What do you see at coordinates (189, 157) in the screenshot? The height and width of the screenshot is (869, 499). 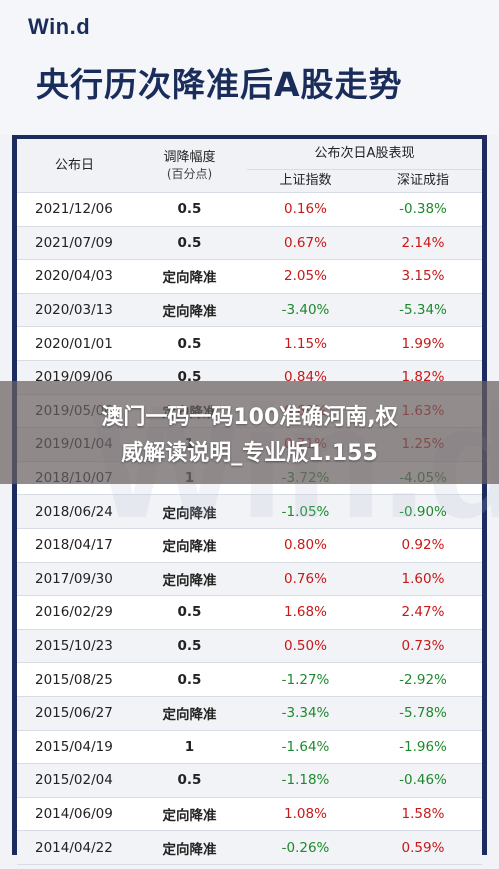 I see `col-header-rate-line1: 调降幅度` at bounding box center [189, 157].